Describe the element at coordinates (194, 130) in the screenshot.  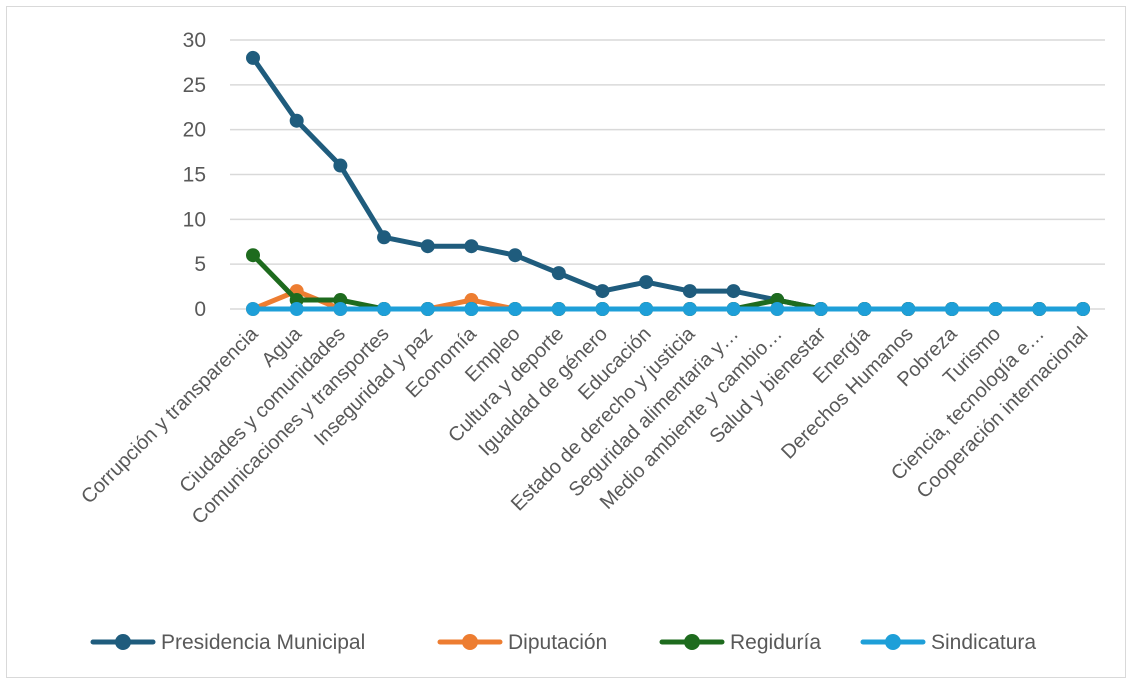
I see `y-tick-label: 20` at that location.